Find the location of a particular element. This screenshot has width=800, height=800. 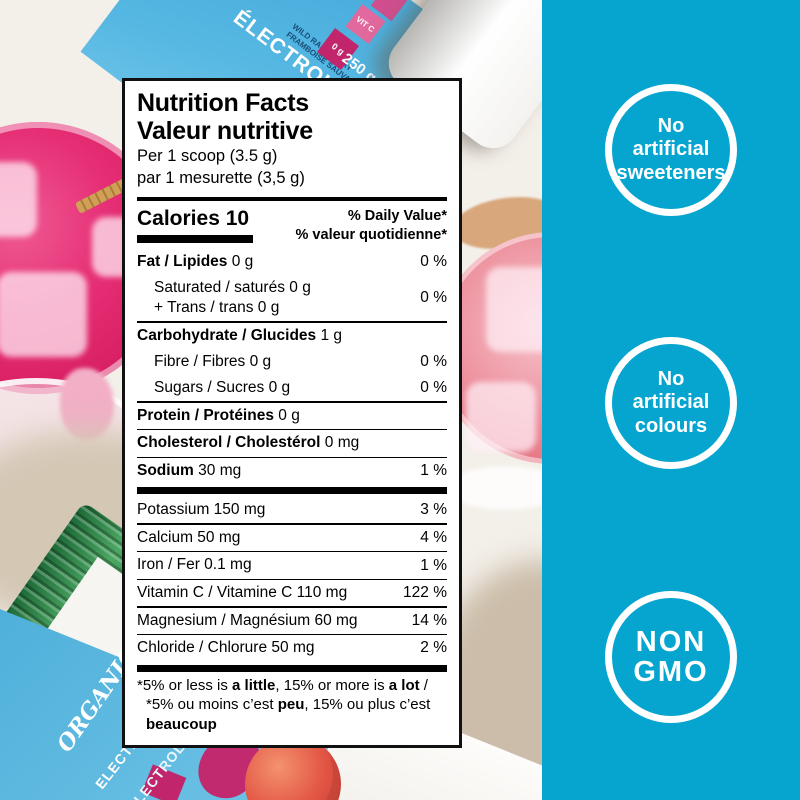

nutrient-label: Chloride / Chlorure 50 mg is located at coordinates (225, 648).